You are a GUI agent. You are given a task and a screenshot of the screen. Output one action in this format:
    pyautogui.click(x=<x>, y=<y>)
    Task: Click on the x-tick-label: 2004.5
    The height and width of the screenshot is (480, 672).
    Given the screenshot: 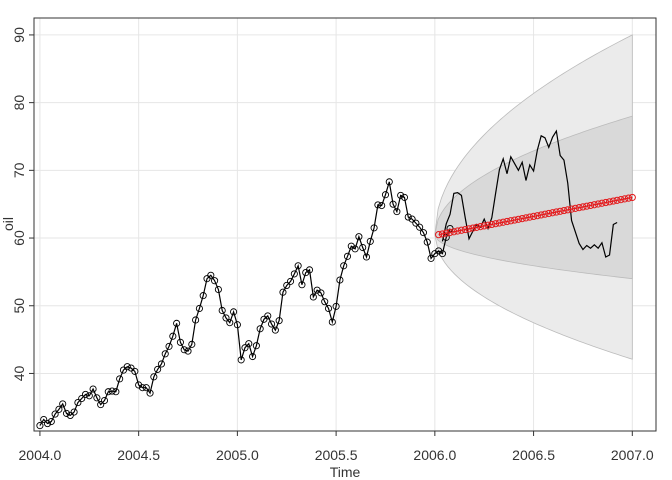 What is the action you would take?
    pyautogui.click(x=138, y=455)
    